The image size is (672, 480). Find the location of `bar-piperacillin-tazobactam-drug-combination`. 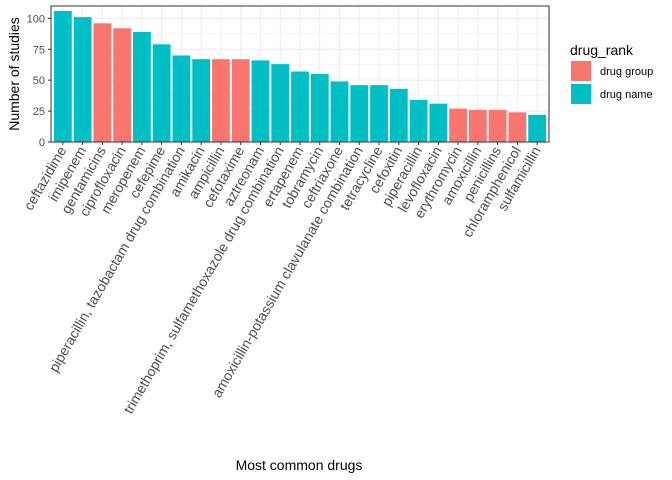

bar-piperacillin-tazobactam-drug-combination is located at coordinates (181, 98).